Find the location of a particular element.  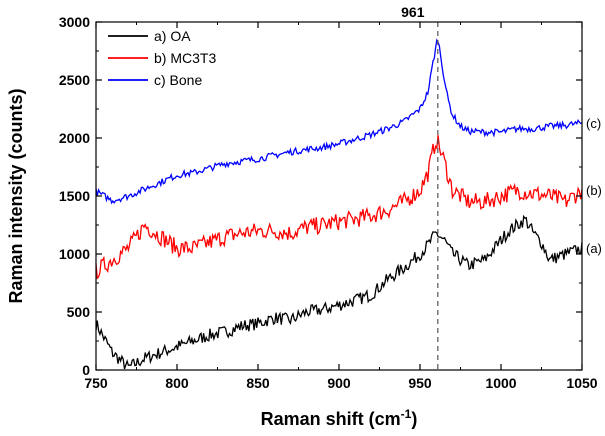

y-tick-label: 1000 is located at coordinates (74, 254).